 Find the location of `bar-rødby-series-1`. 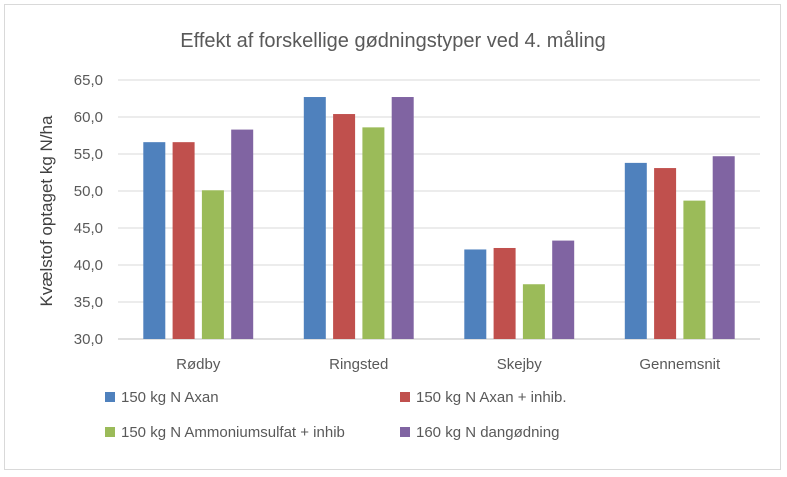

bar-rødby-series-1 is located at coordinates (154, 240).